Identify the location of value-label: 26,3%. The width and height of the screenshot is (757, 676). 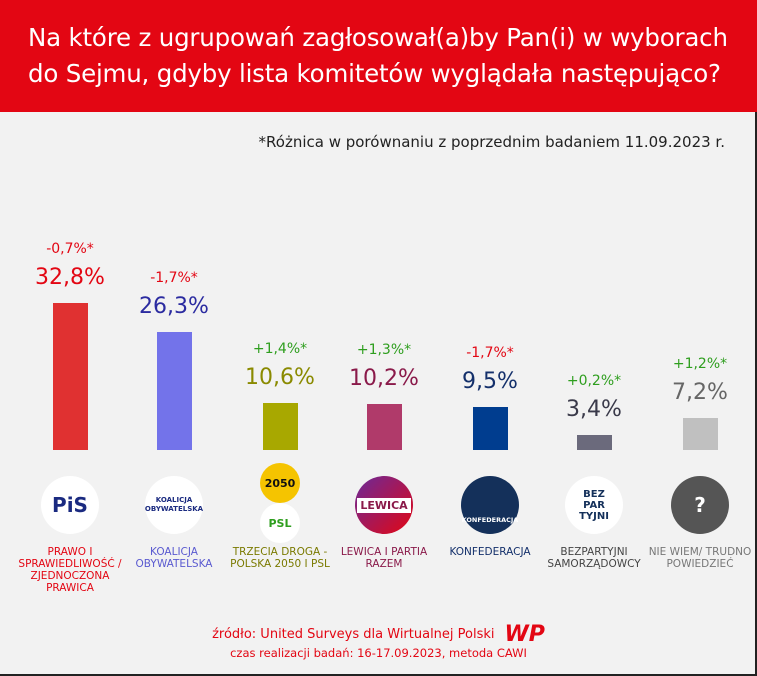
(174, 307).